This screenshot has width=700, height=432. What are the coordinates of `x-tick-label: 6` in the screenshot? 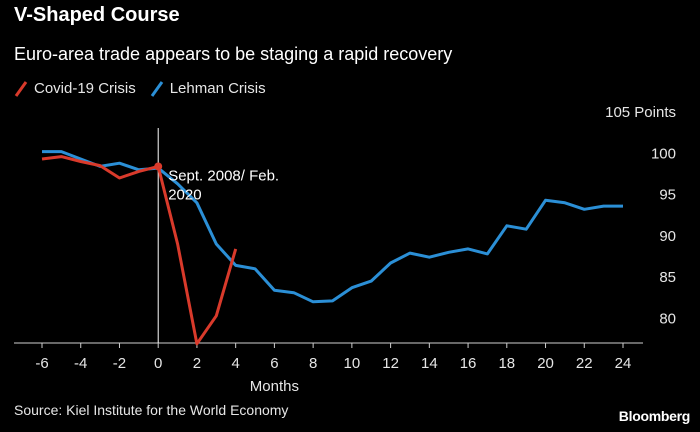 It's located at (274, 363).